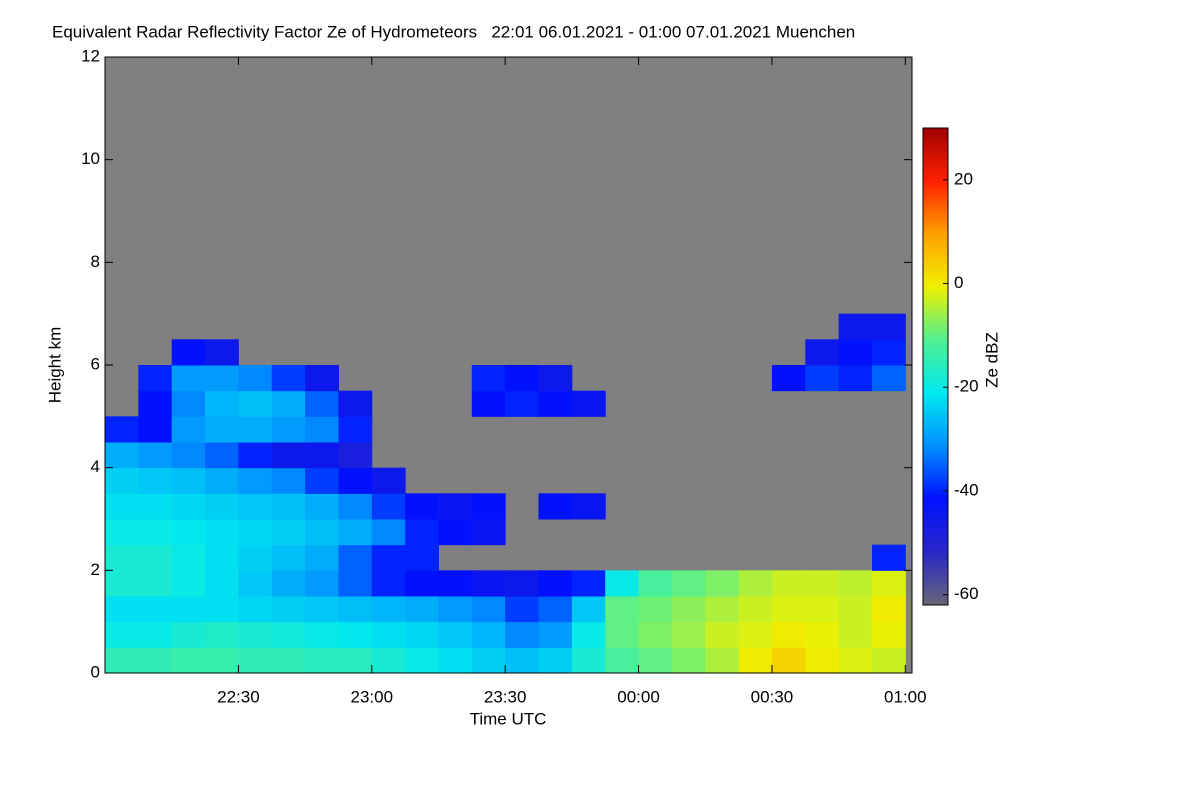  Describe the element at coordinates (95, 569) in the screenshot. I see `y-tick-label: 2` at that location.